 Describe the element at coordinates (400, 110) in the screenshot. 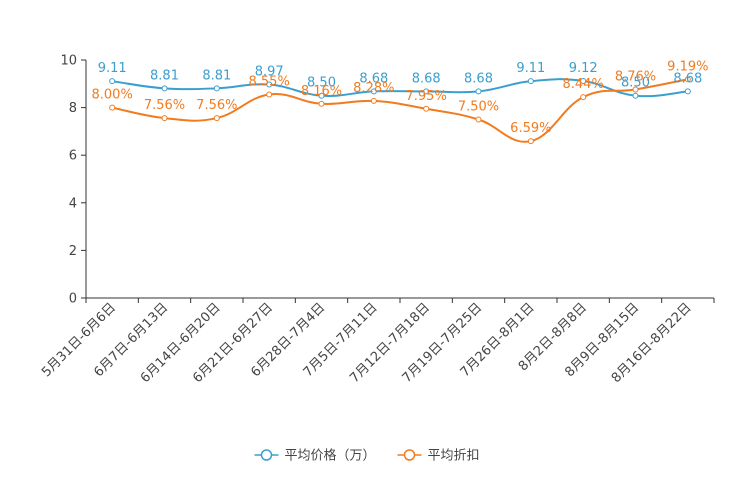

I see `series-points` at that location.